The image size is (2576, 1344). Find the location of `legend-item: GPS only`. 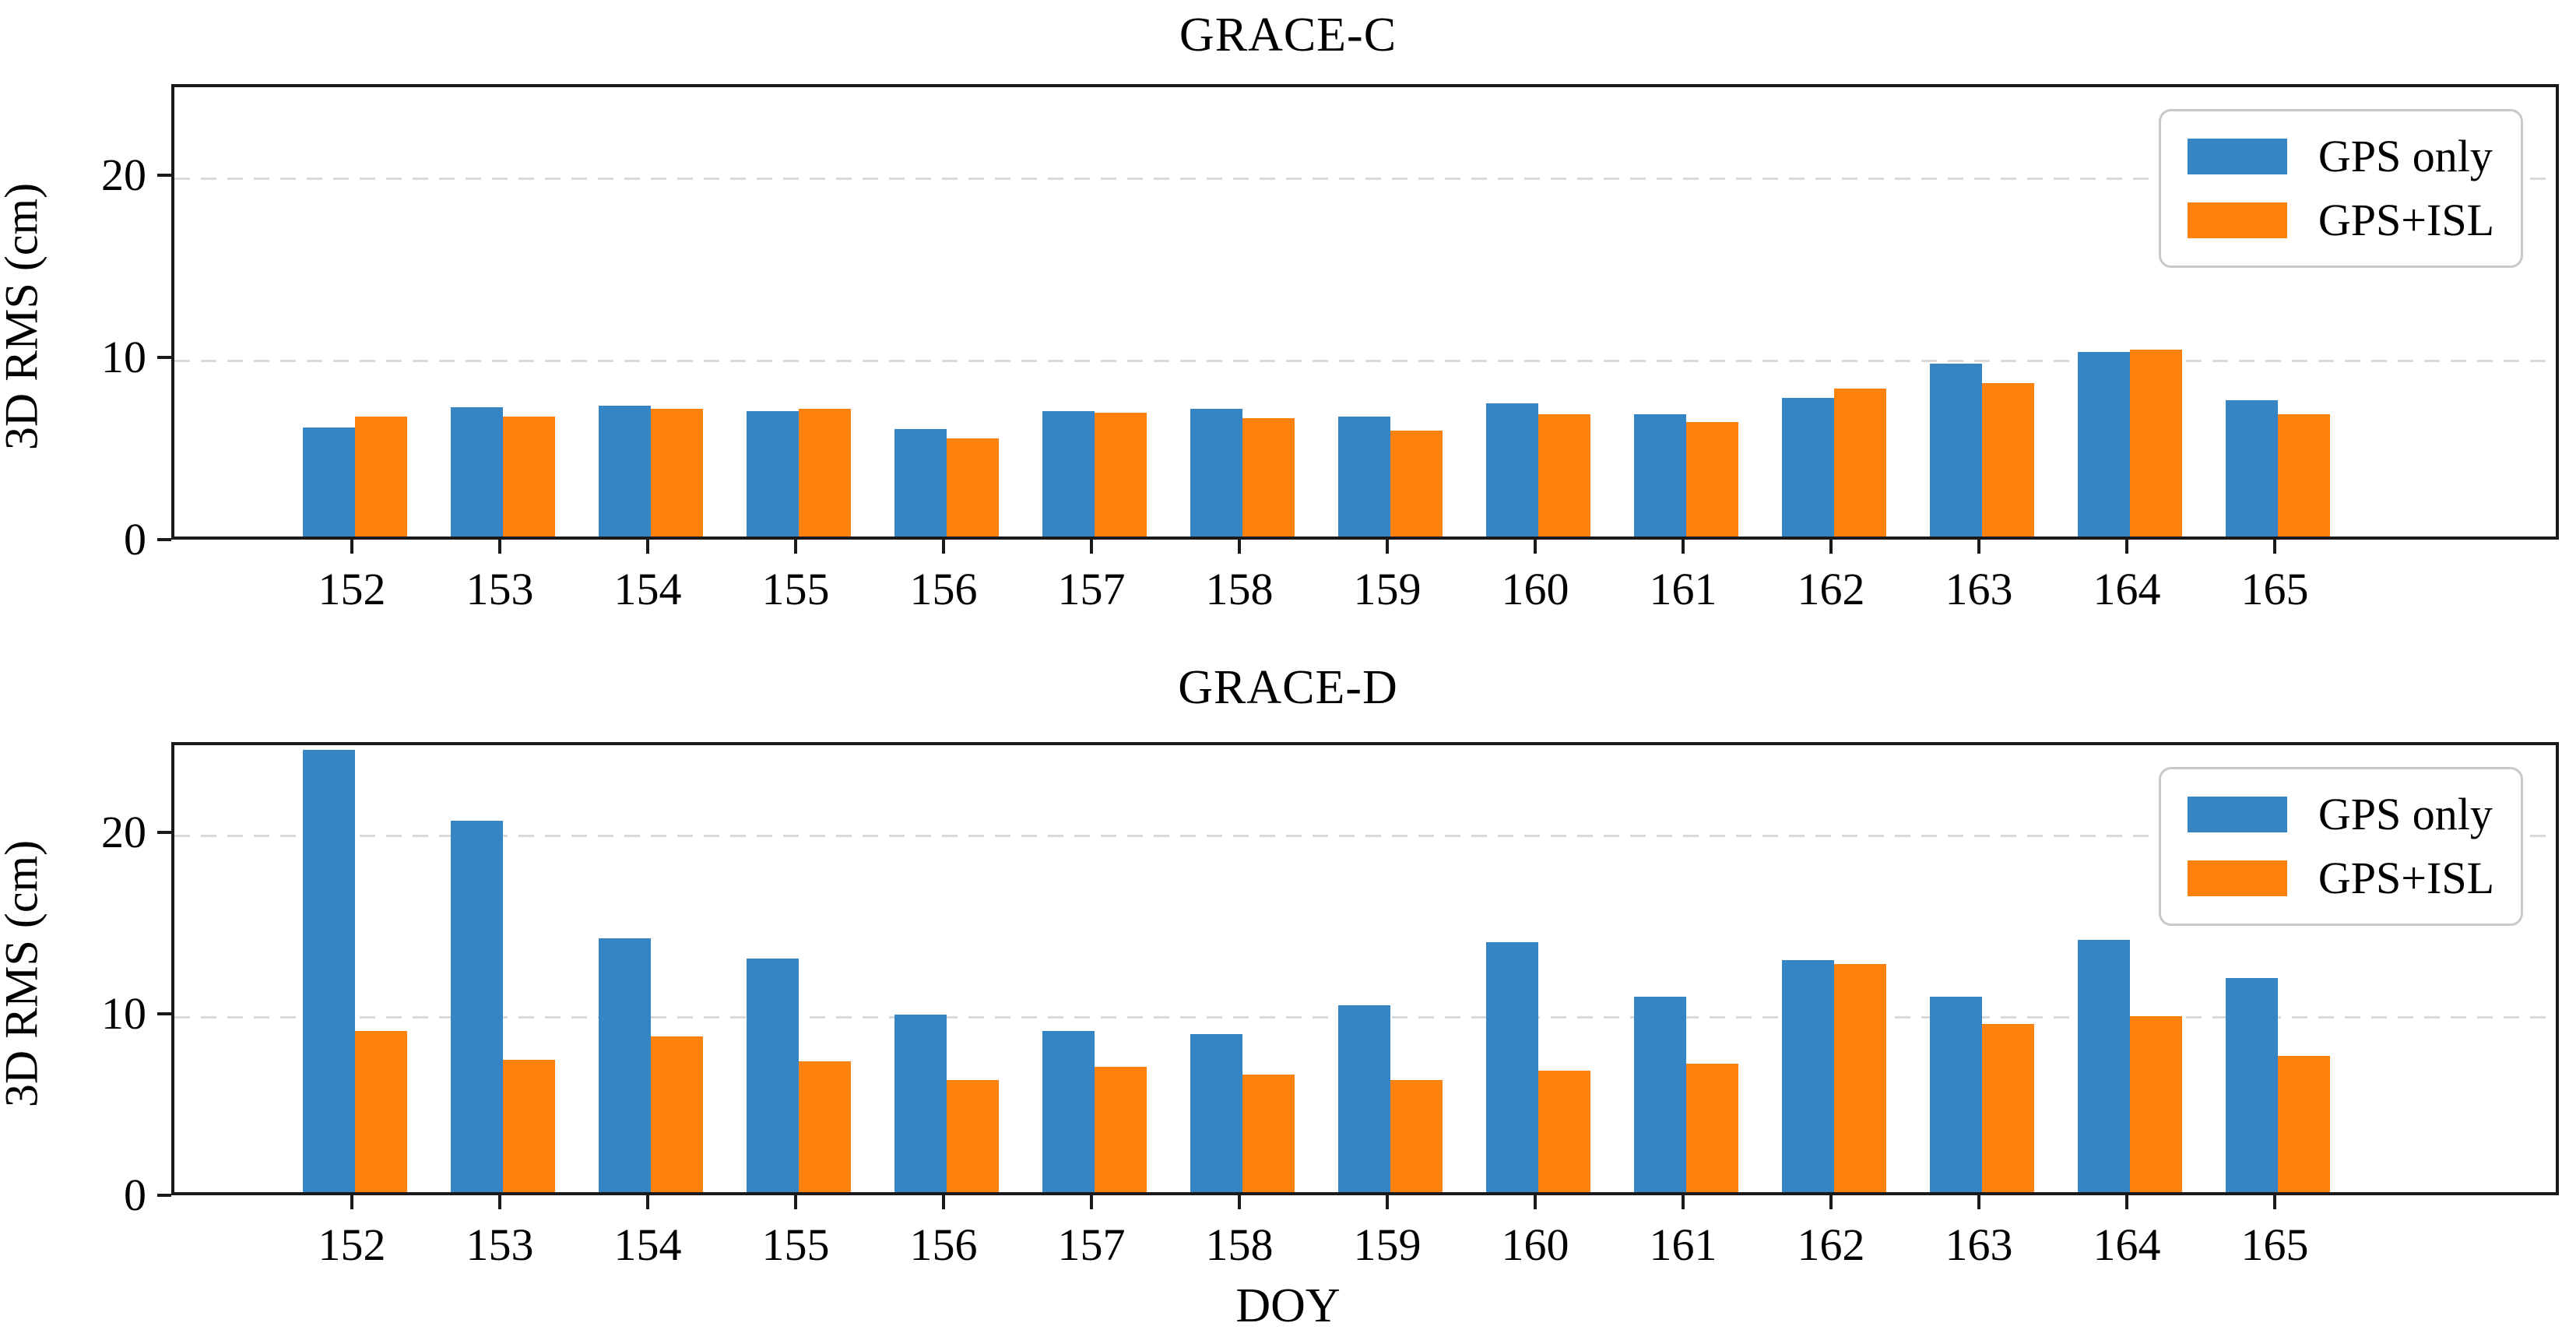

legend-item: GPS only is located at coordinates (2340, 814).